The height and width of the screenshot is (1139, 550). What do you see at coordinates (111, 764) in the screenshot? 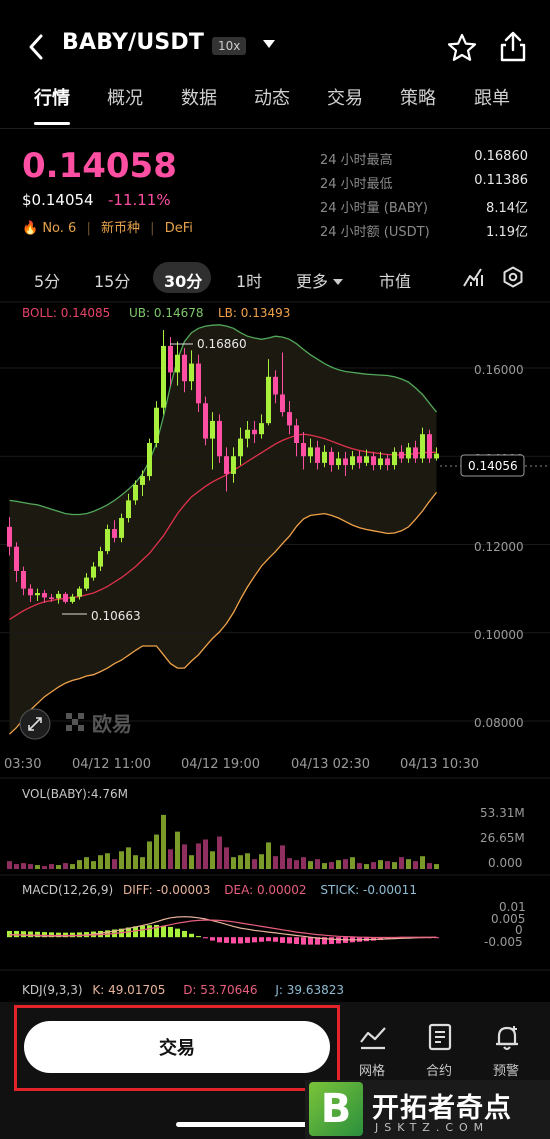
I see `x-tick: 04/12 11:00` at bounding box center [111, 764].